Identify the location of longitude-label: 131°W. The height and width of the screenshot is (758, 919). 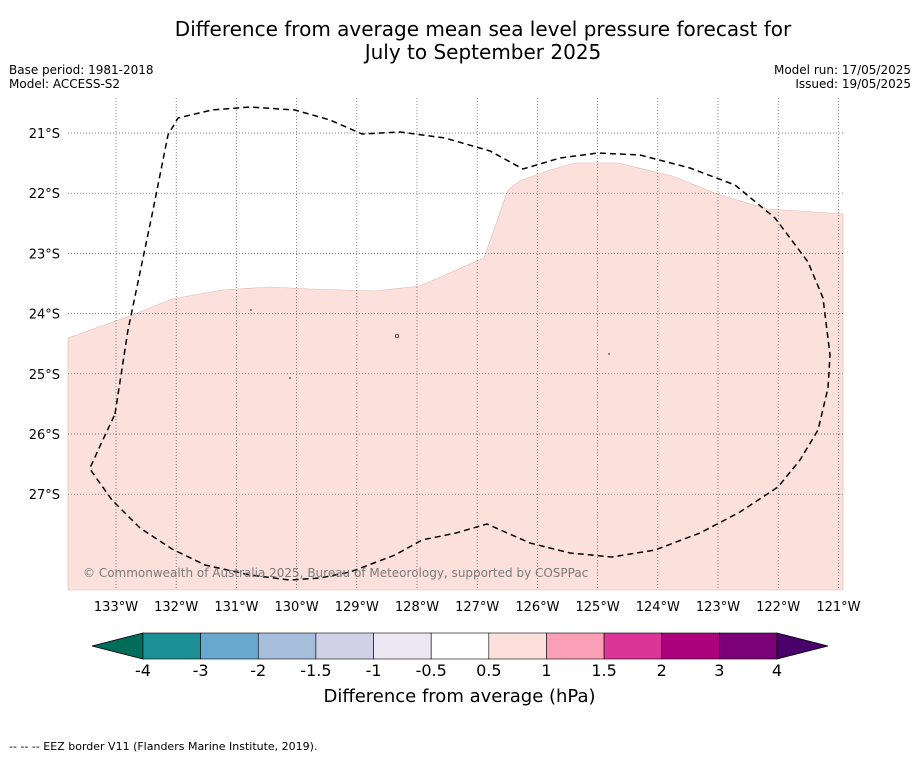
(236, 607).